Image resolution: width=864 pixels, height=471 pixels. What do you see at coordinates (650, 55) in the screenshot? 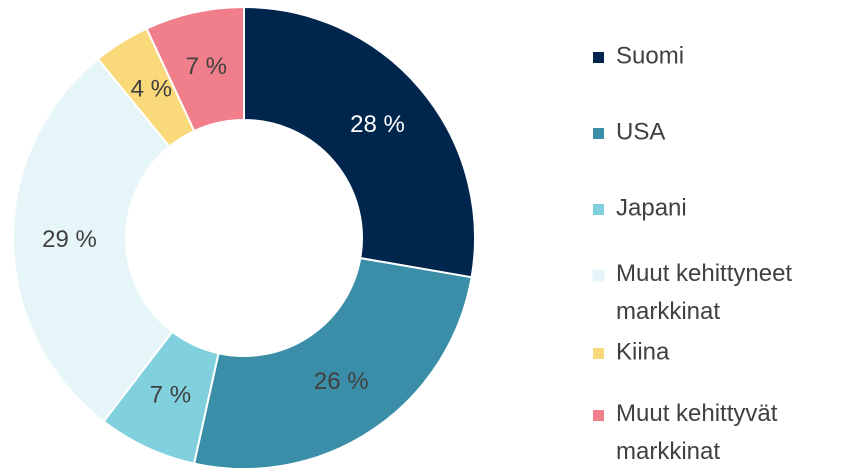
I see `legend-label: Suomi` at bounding box center [650, 55].